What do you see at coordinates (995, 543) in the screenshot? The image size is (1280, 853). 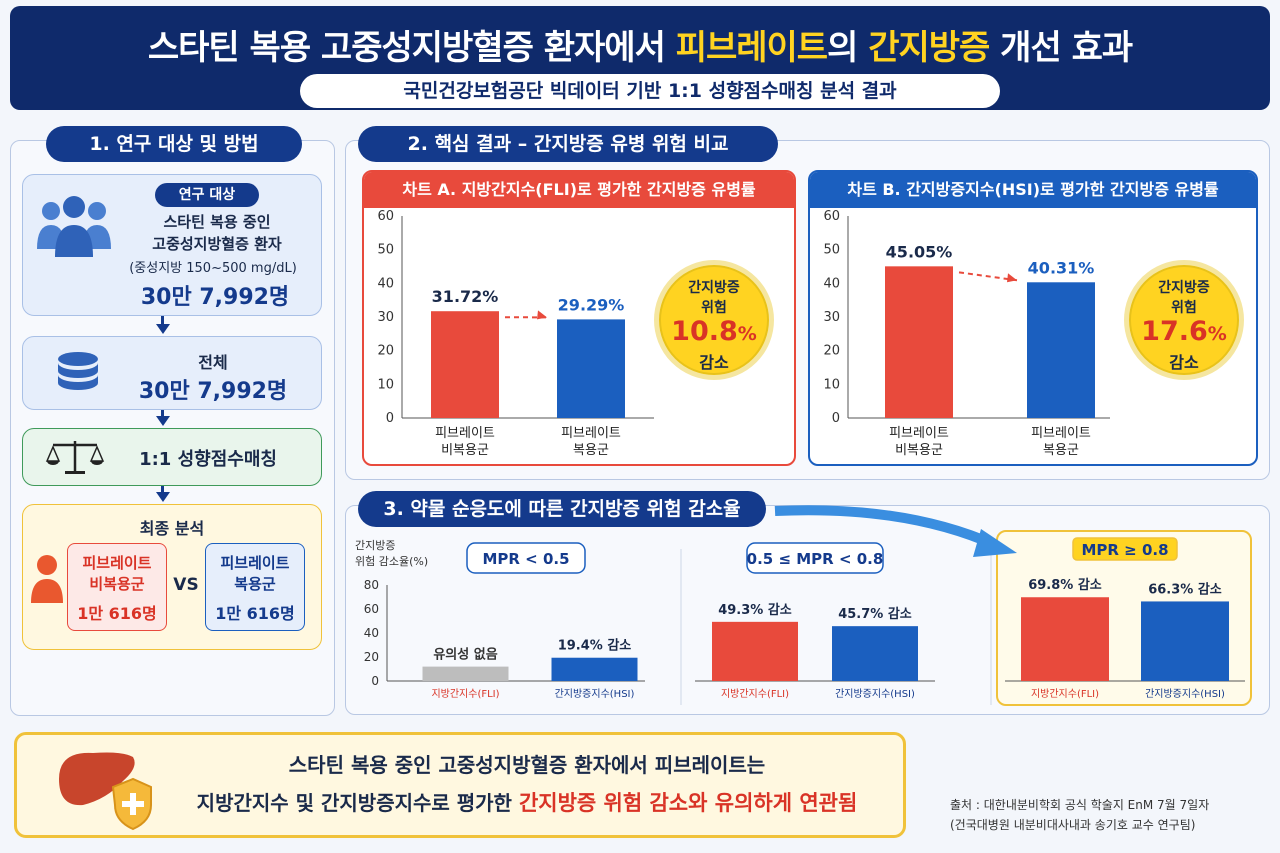 I see `chart-adherence-emphasis-arrowhead` at bounding box center [995, 543].